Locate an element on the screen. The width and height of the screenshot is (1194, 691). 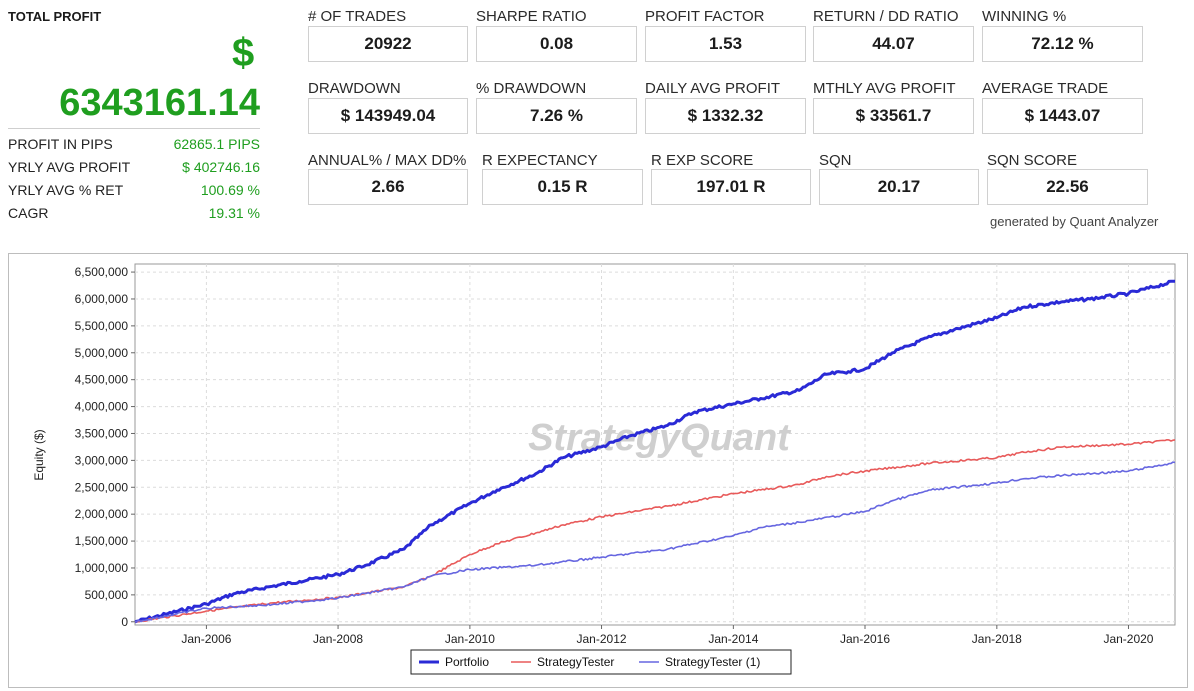
total-profit-value: 6343161.14 is located at coordinates (159, 103).